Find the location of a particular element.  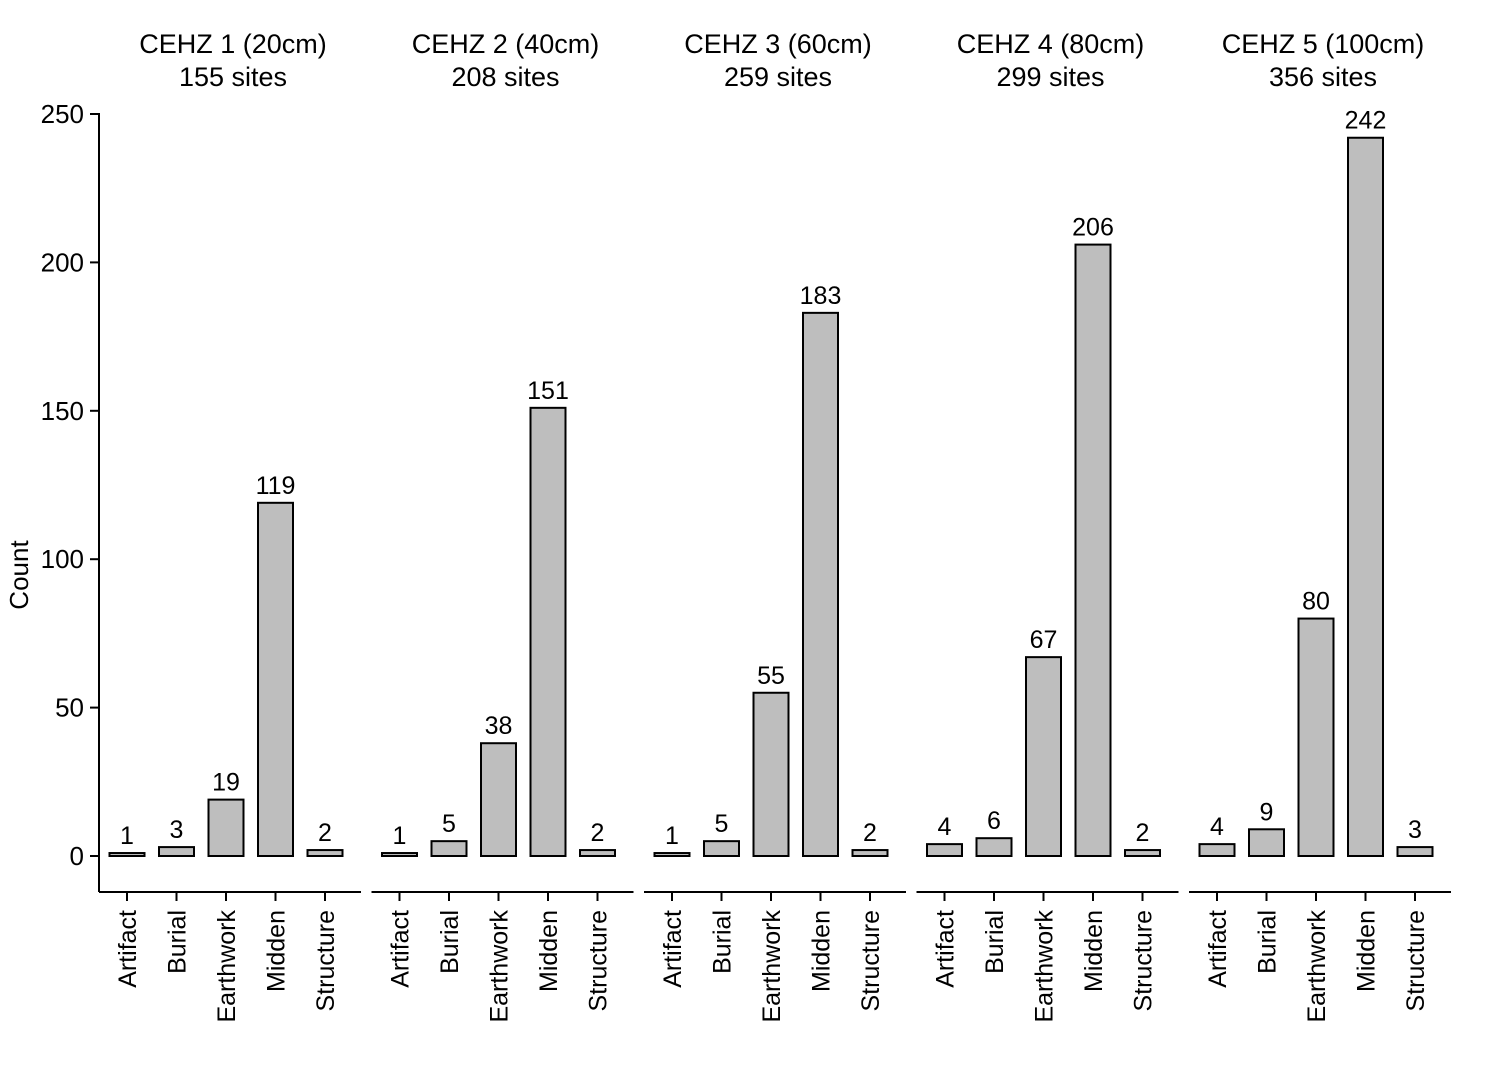

panel-subtitle: 208 sites is located at coordinates (505, 77).